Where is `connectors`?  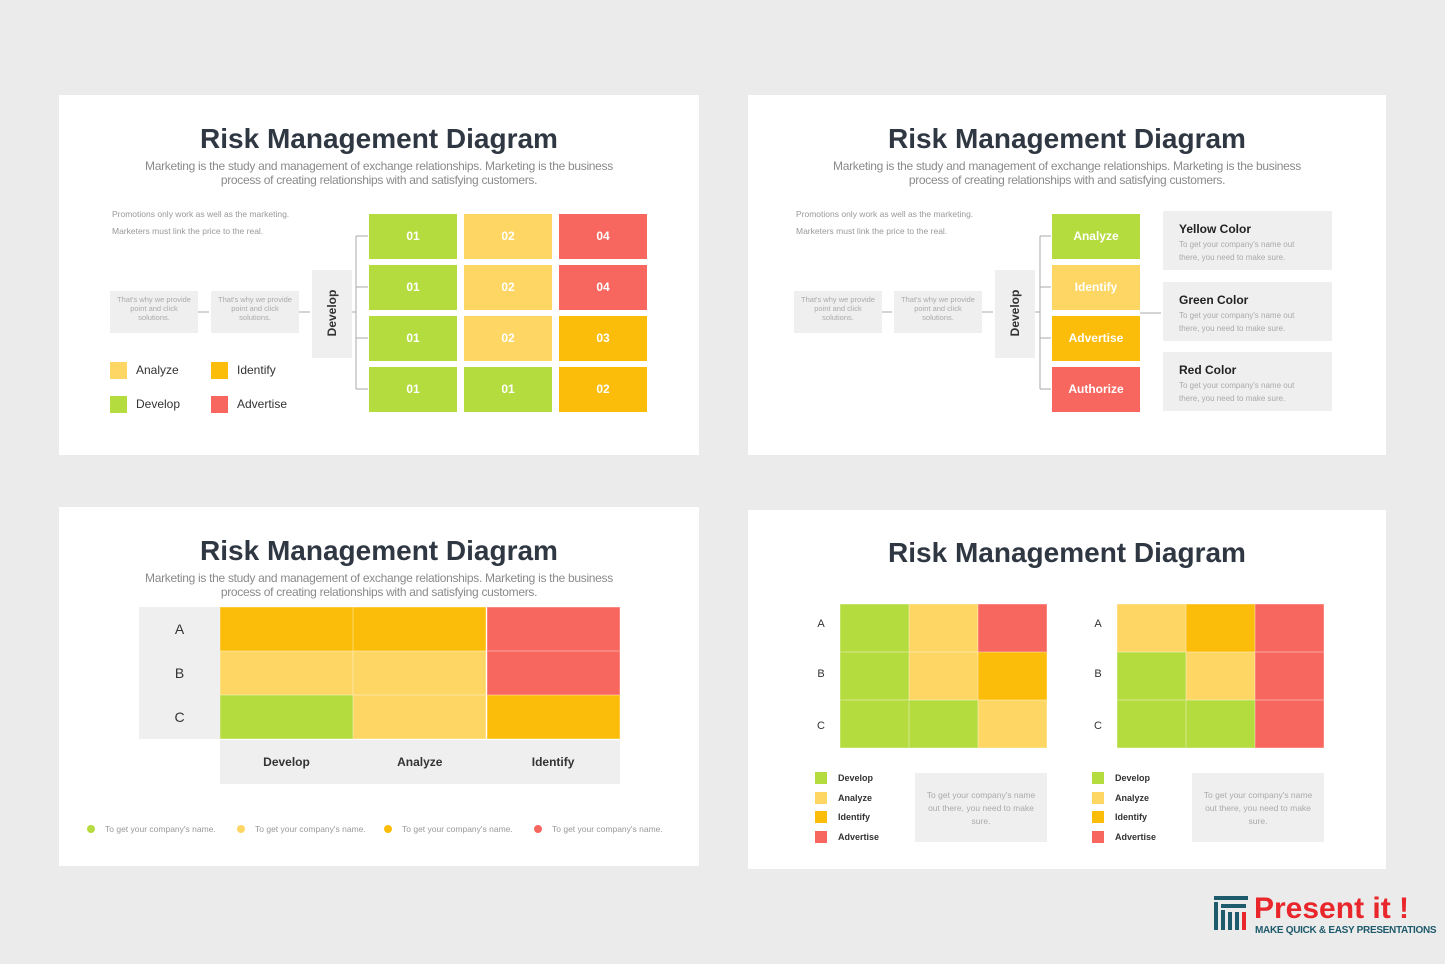 connectors is located at coordinates (283, 312).